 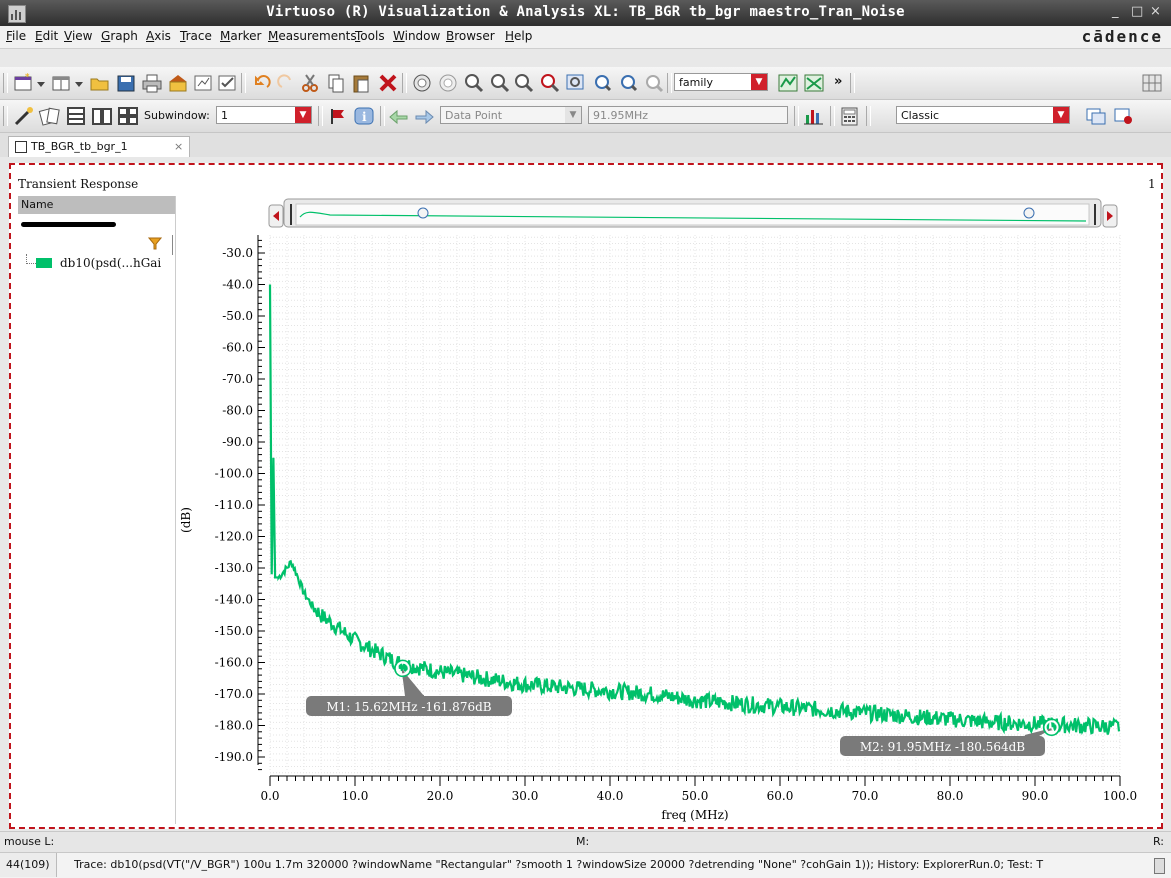 What do you see at coordinates (602, 83) in the screenshot?
I see `zoom-region-icon` at bounding box center [602, 83].